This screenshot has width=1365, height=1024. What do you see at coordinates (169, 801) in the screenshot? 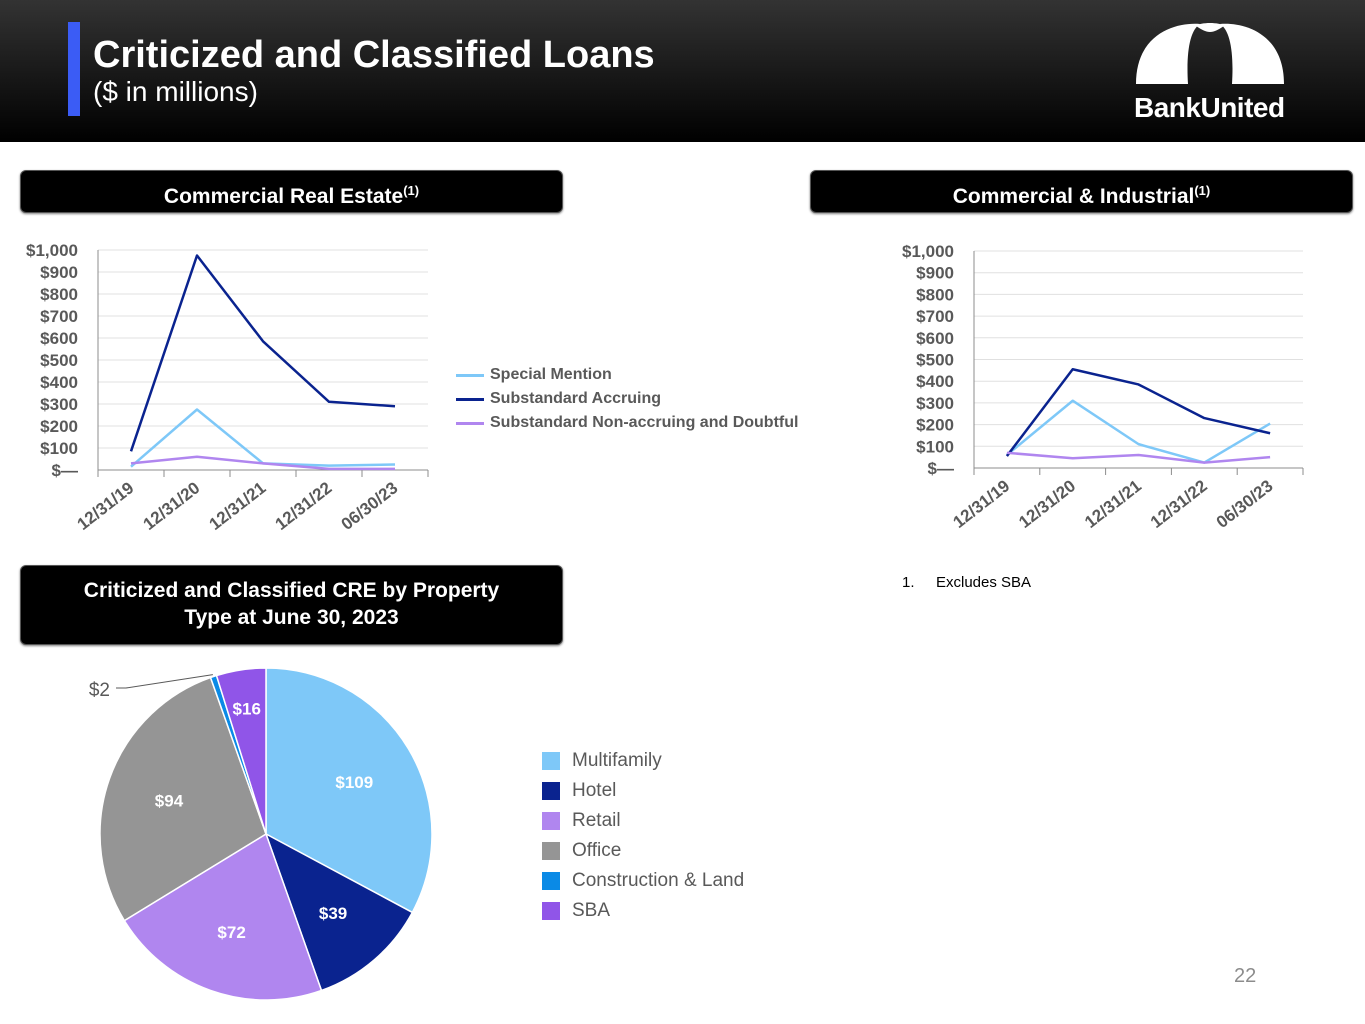
I see `pie-data-label: $94` at bounding box center [169, 801].